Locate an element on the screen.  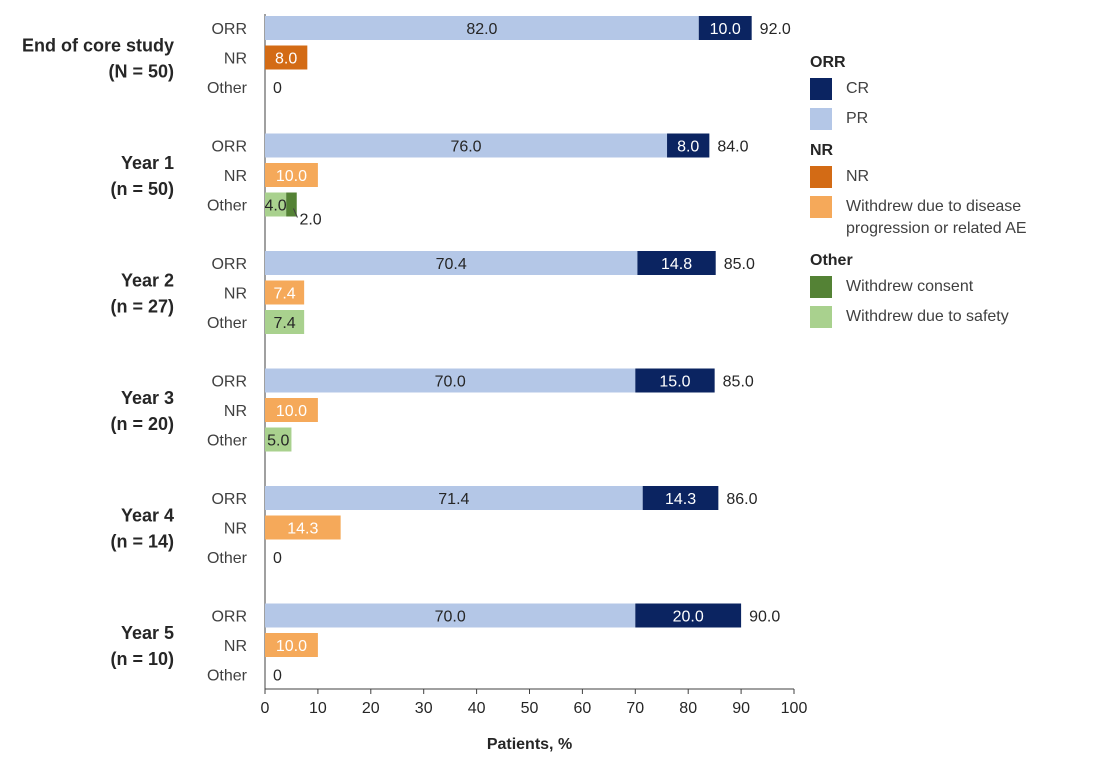
x-tick-label: 20 is located at coordinates (371, 708).